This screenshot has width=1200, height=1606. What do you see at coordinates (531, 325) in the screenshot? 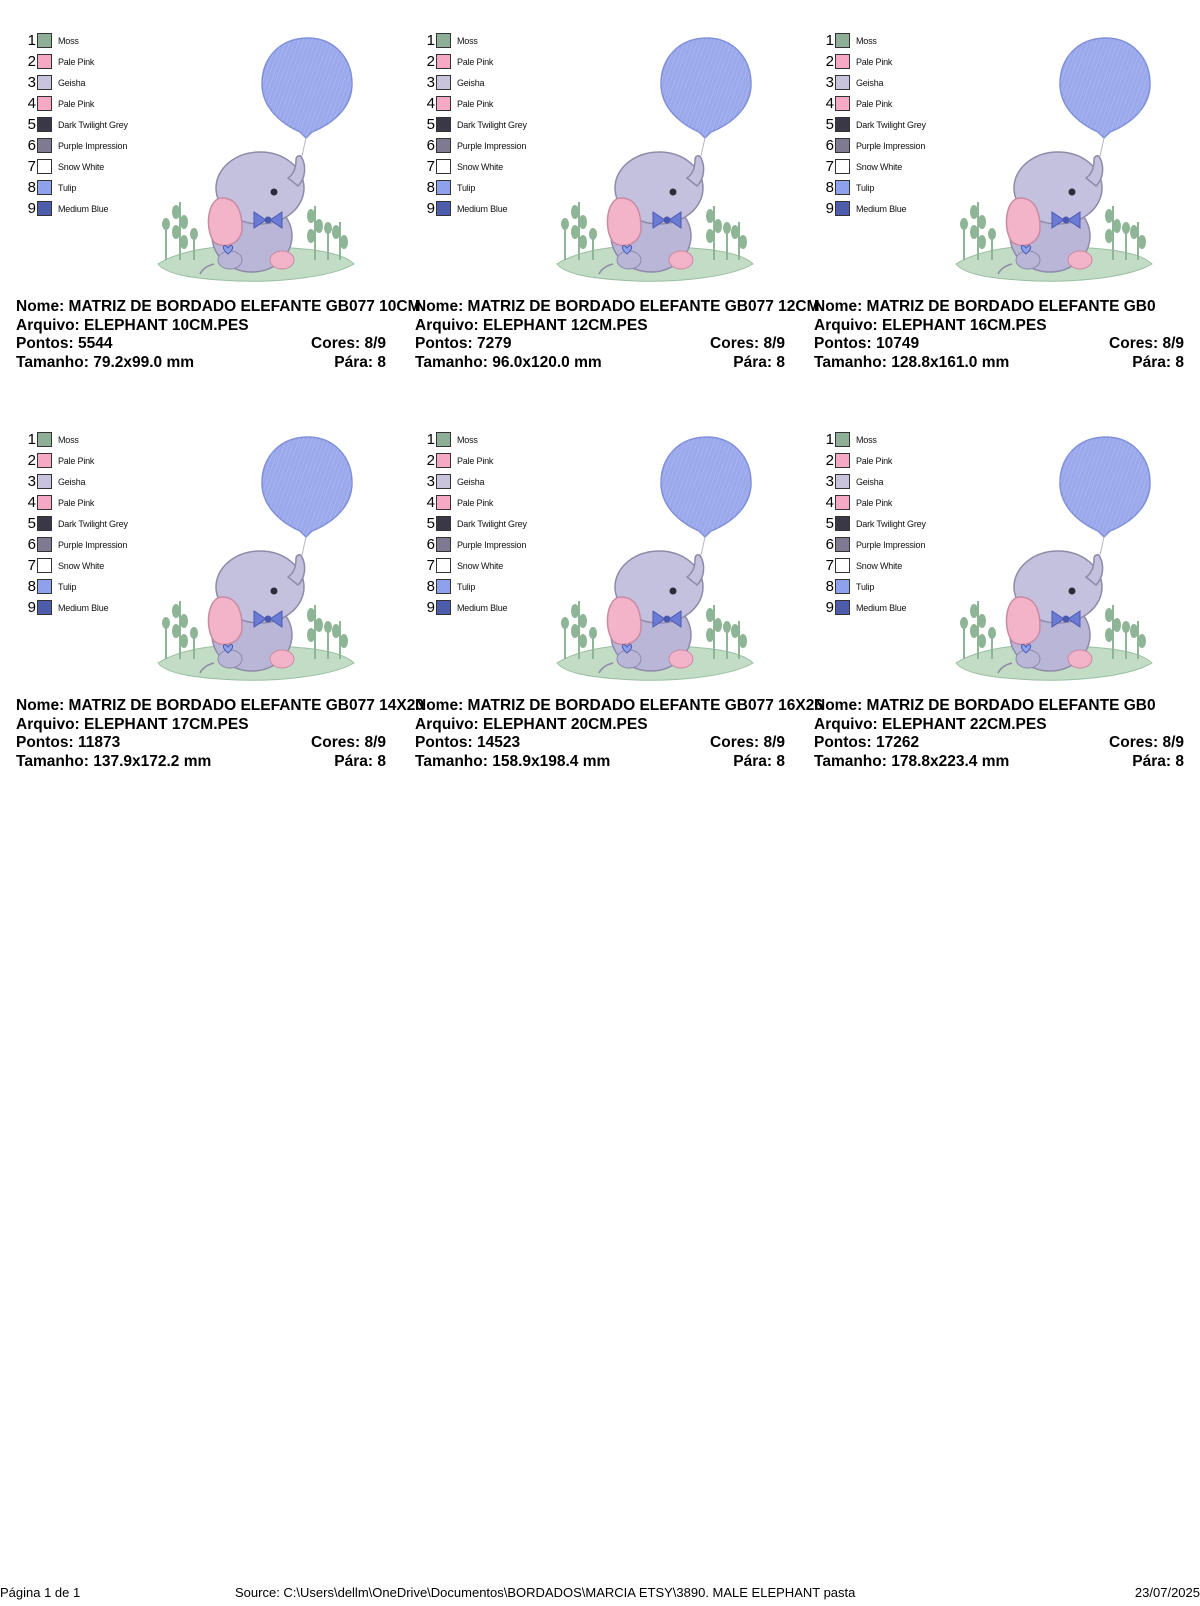
I see `design-file: Arquivo: ELEPHANT 12CM.PES` at bounding box center [531, 325].